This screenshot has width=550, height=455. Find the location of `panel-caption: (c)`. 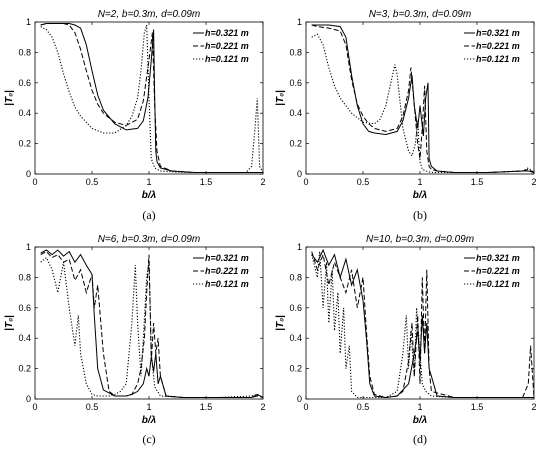

panel-caption: (c) is located at coordinates (148, 439).